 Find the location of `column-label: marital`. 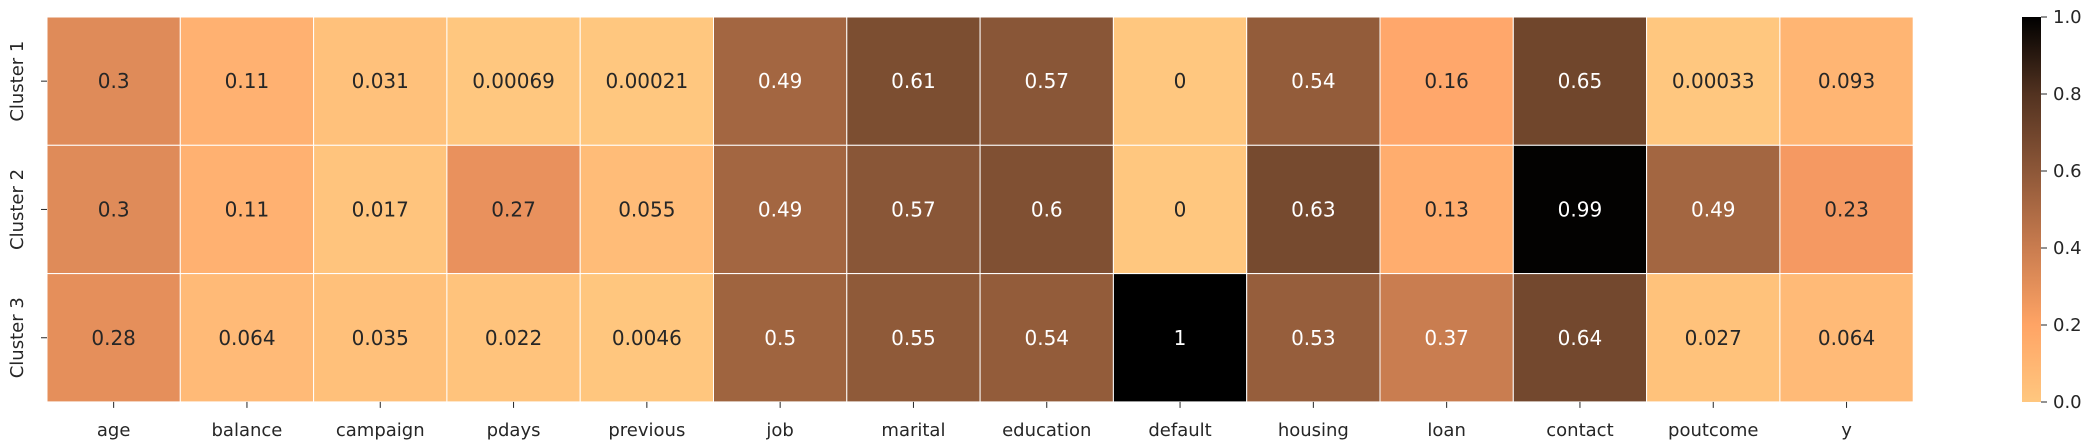

column-label: marital is located at coordinates (913, 430).